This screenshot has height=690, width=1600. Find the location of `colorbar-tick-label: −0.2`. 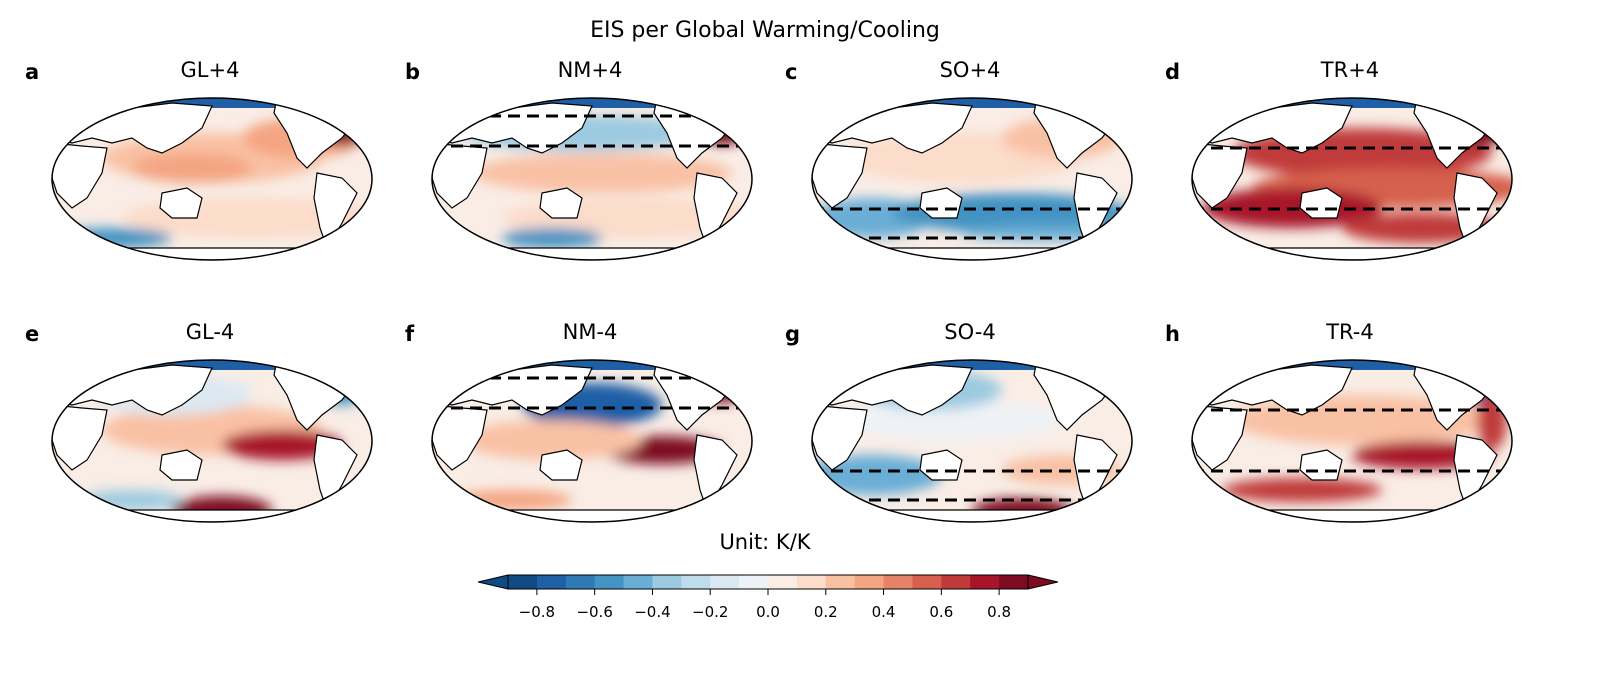

colorbar-tick-label: −0.2 is located at coordinates (710, 612).